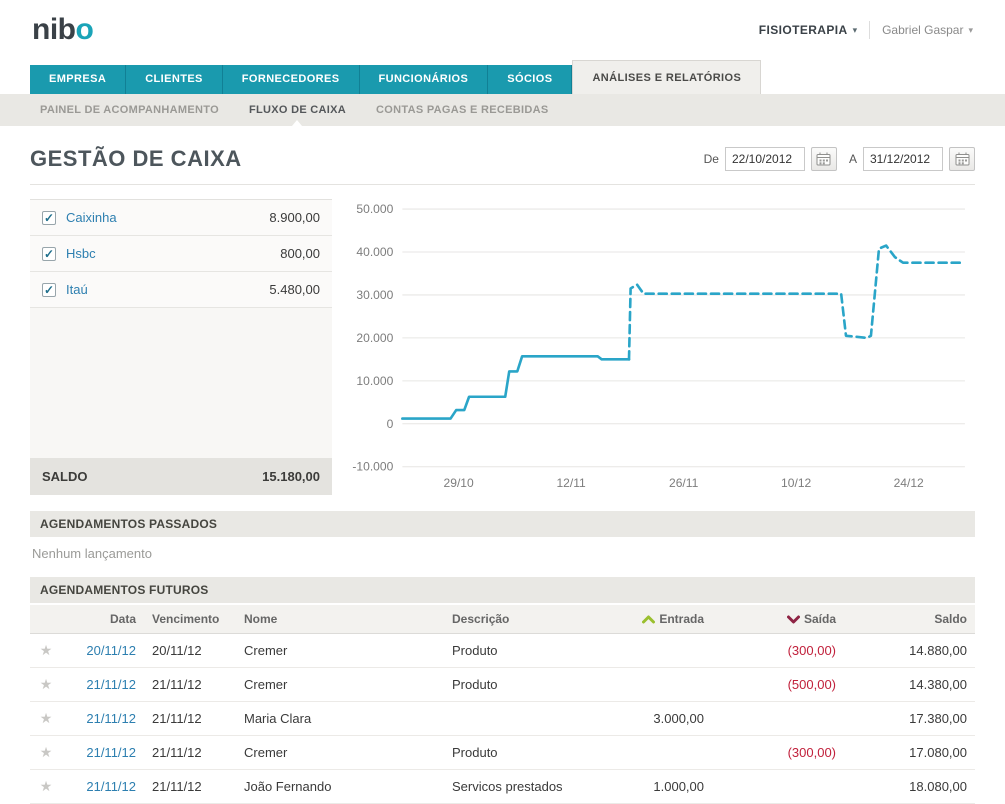 This screenshot has height=804, width=1005. I want to click on entry-balance: 17.380,00, so click(909, 718).